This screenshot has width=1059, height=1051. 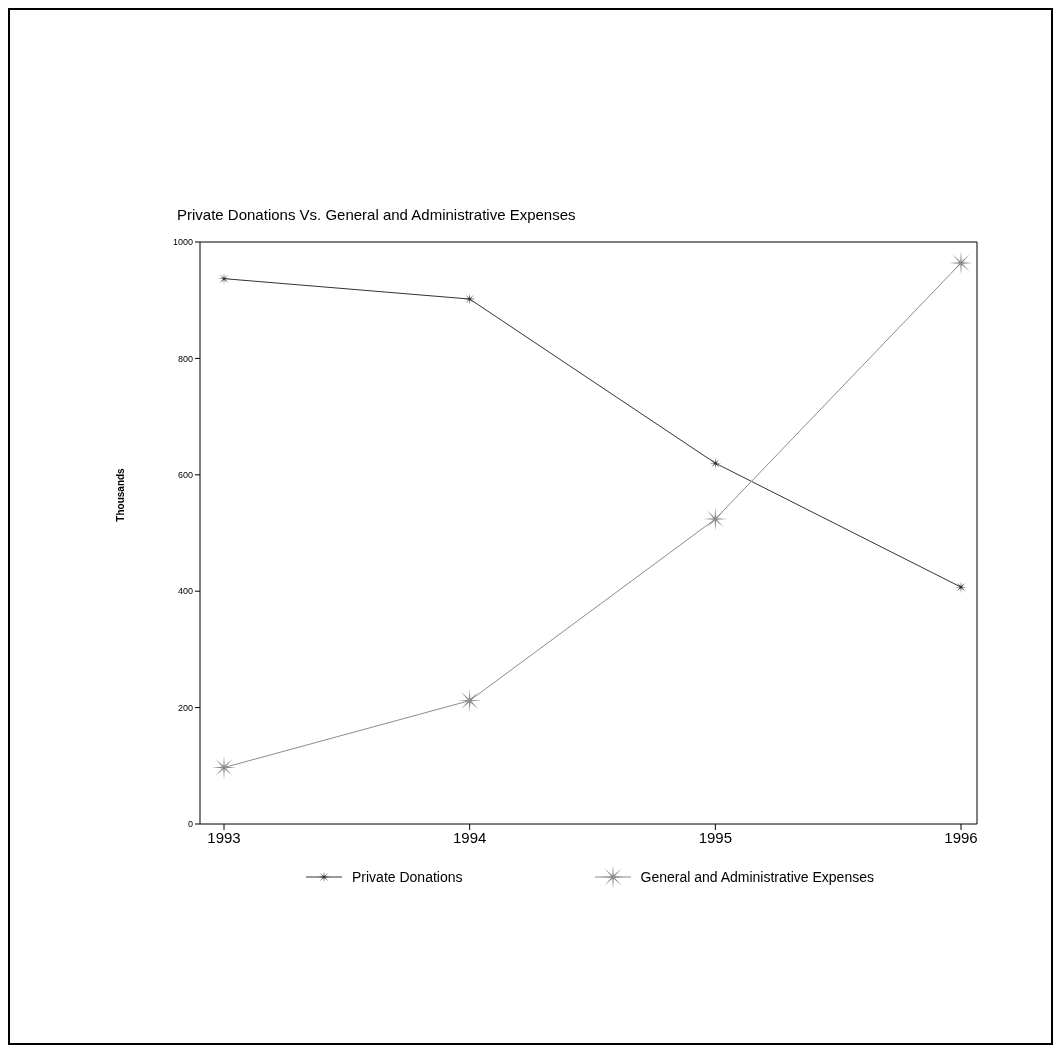 What do you see at coordinates (120, 495) in the screenshot?
I see `y-axis-title: Thousands` at bounding box center [120, 495].